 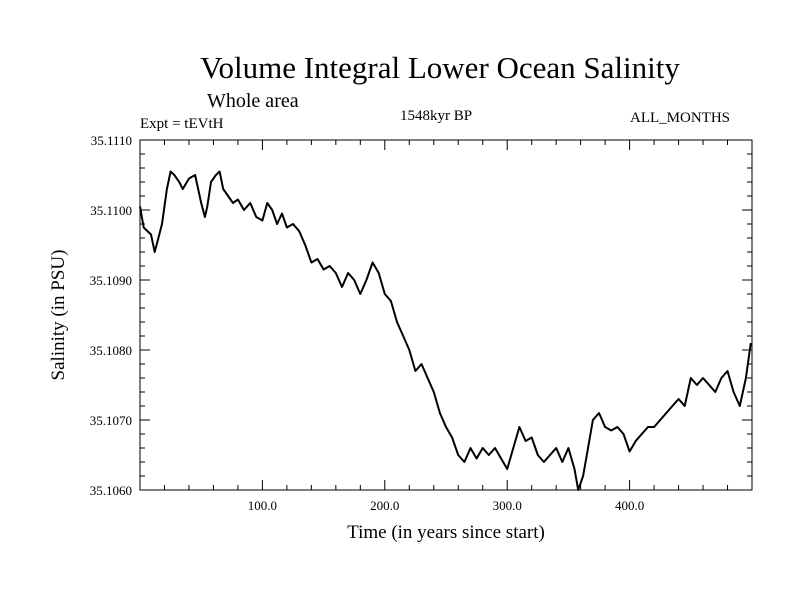 What do you see at coordinates (440, 67) in the screenshot?
I see `chart-title: Volume Integral Lower Ocean Salinity` at bounding box center [440, 67].